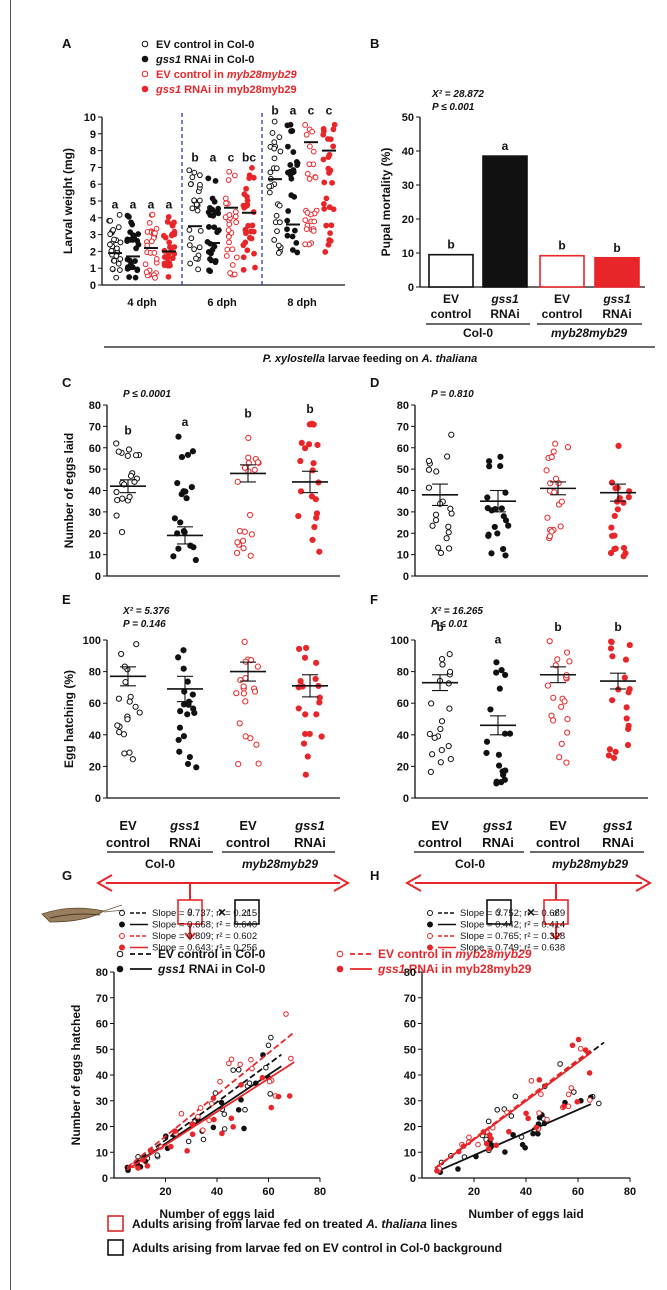 The image size is (667, 1290). What do you see at coordinates (442, 1224) in the screenshot?
I see `label-part: lines` at bounding box center [442, 1224].